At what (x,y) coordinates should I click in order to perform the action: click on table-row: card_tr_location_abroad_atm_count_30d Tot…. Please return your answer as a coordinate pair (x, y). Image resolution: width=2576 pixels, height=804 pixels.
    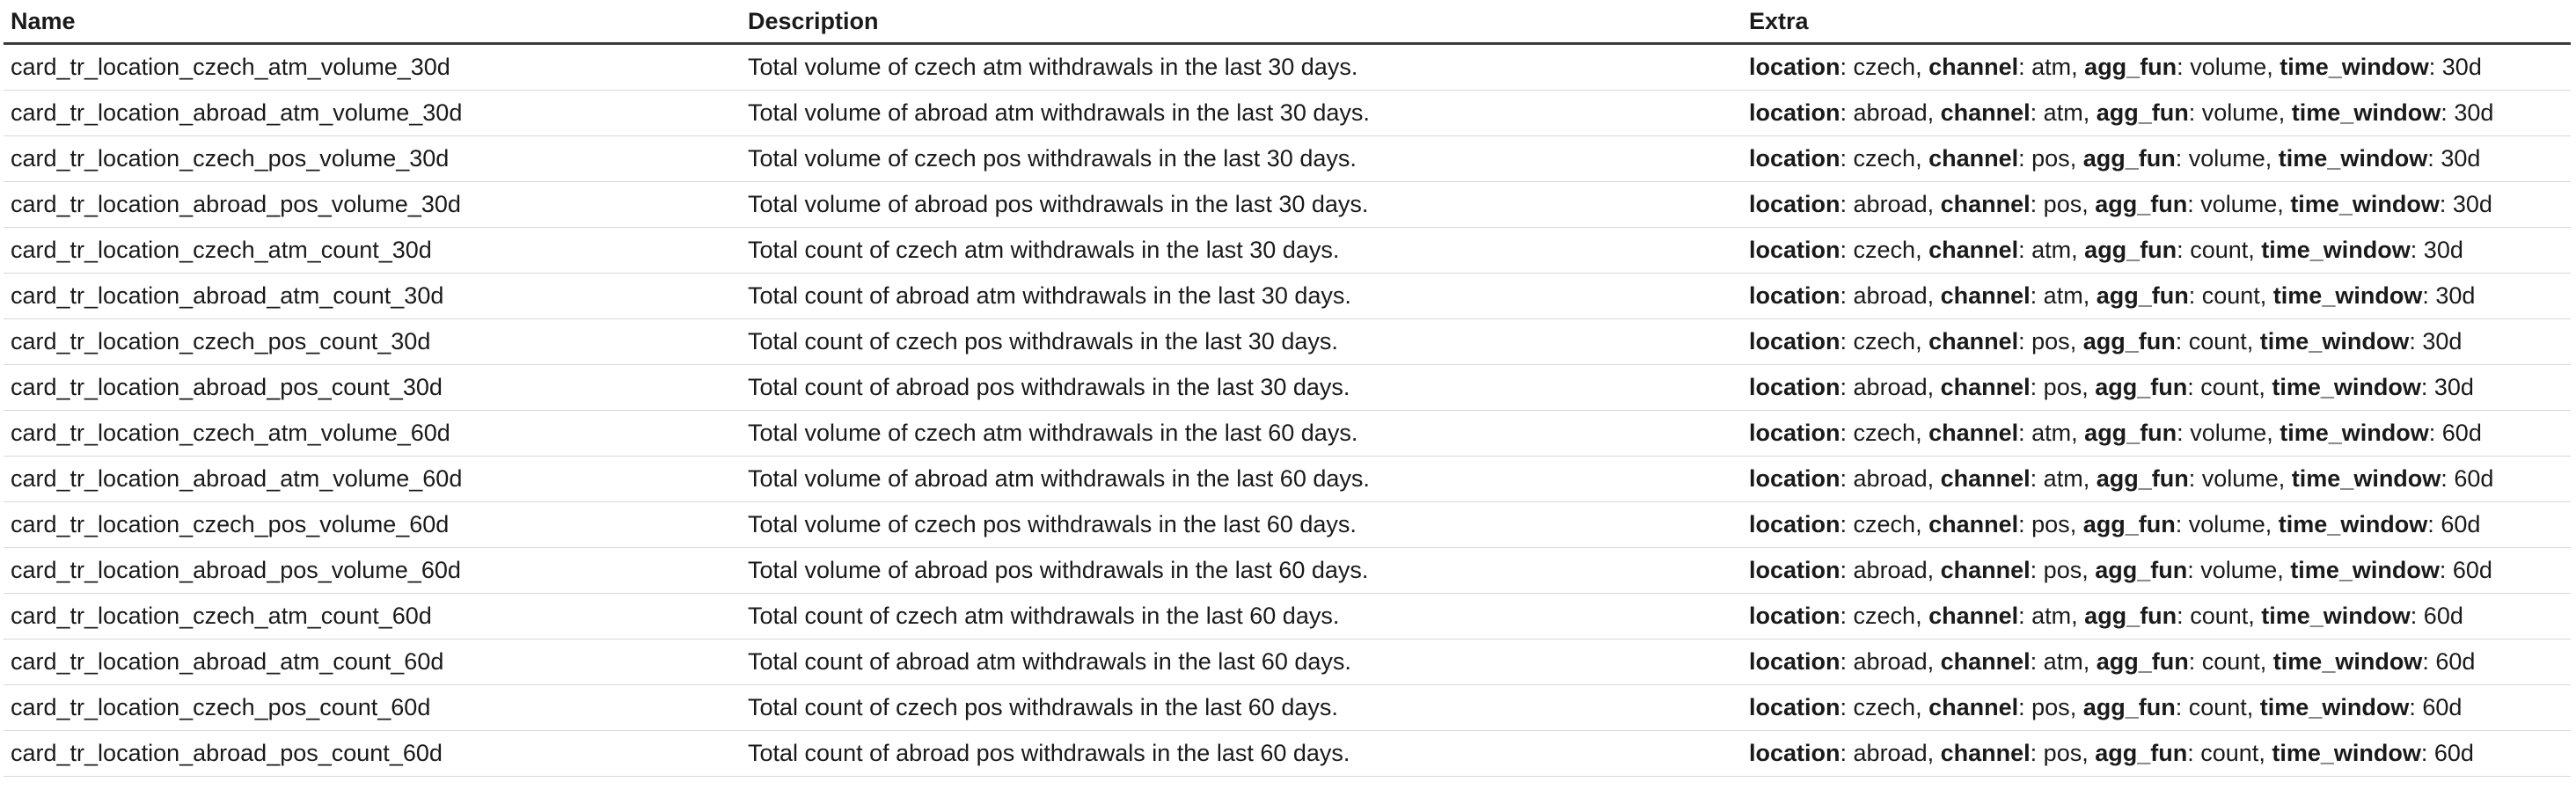
    Looking at the image, I should click on (1287, 296).